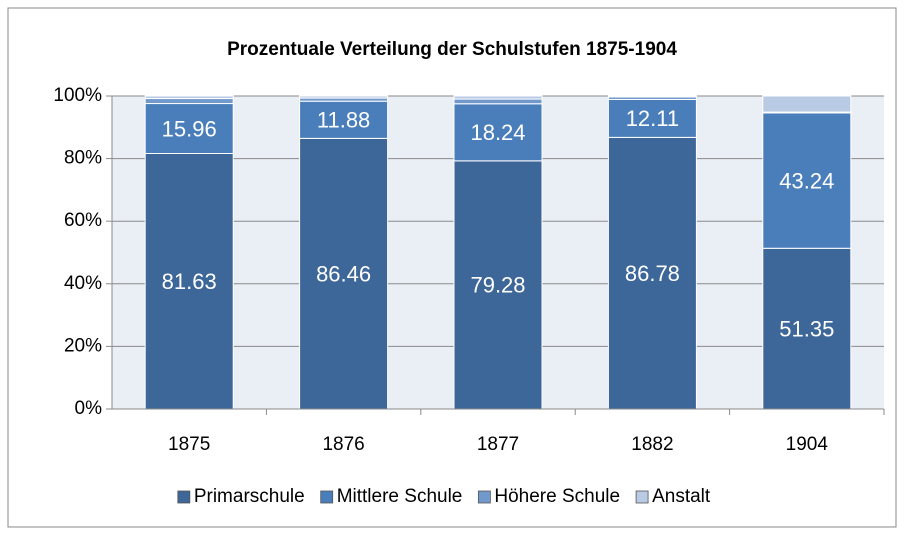  I want to click on data-label: 86.46, so click(343, 274).